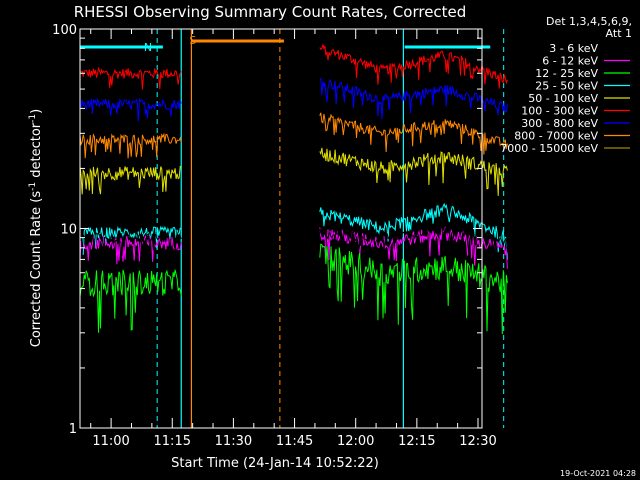 The width and height of the screenshot is (640, 480). I want to click on x-tick-label-1: 11:15, so click(172, 441).